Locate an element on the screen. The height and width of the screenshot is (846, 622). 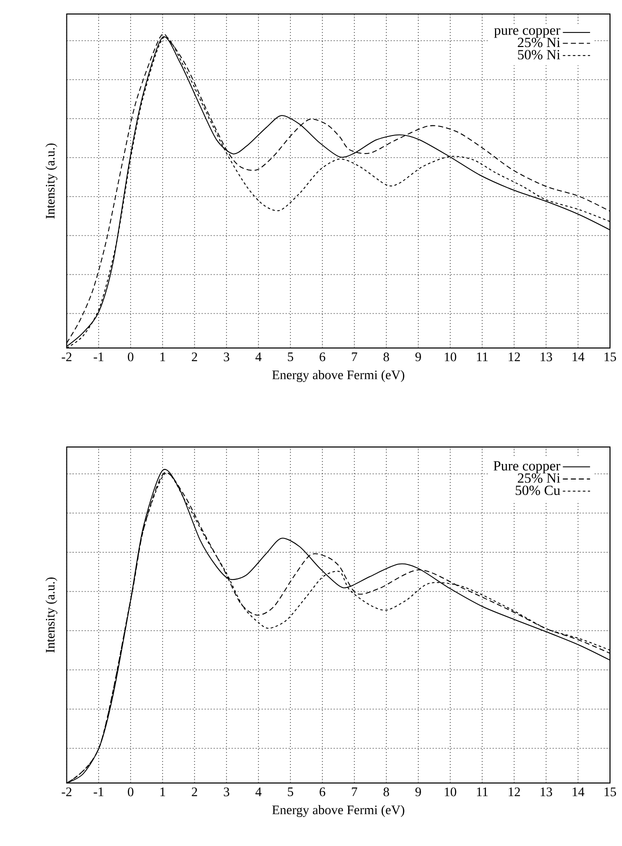
legend-label: 50% Cu is located at coordinates (538, 491).